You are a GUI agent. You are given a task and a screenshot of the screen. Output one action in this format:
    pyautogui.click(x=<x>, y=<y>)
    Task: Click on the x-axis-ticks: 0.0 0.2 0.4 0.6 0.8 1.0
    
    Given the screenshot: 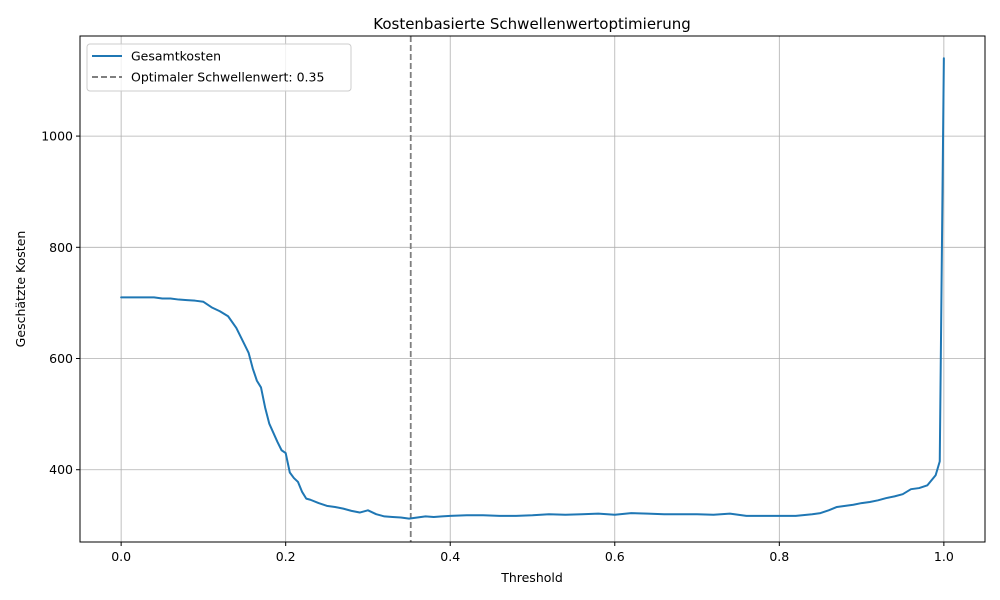 What is the action you would take?
    pyautogui.click(x=532, y=553)
    